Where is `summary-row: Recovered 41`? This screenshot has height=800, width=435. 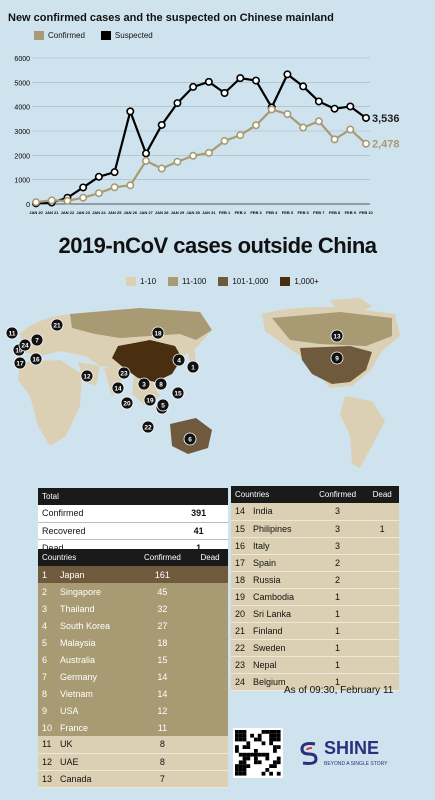 summary-row: Recovered 41 is located at coordinates (133, 531).